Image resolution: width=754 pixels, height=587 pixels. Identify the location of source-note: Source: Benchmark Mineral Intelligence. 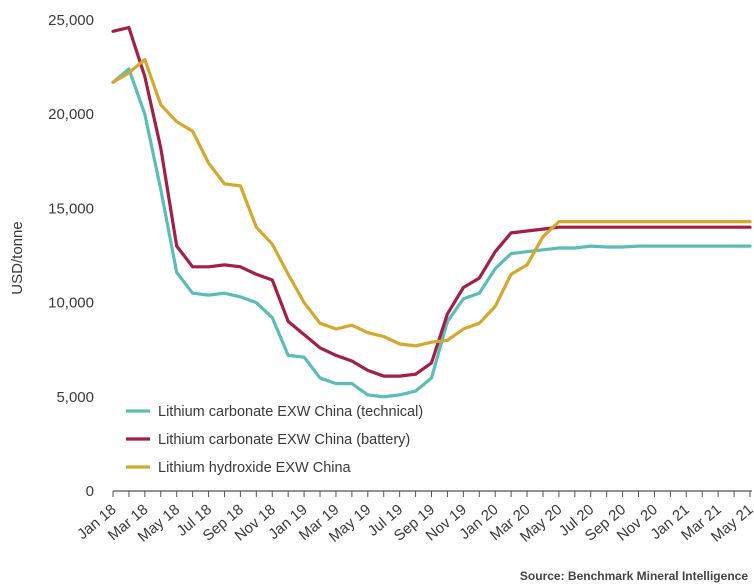
(633, 576).